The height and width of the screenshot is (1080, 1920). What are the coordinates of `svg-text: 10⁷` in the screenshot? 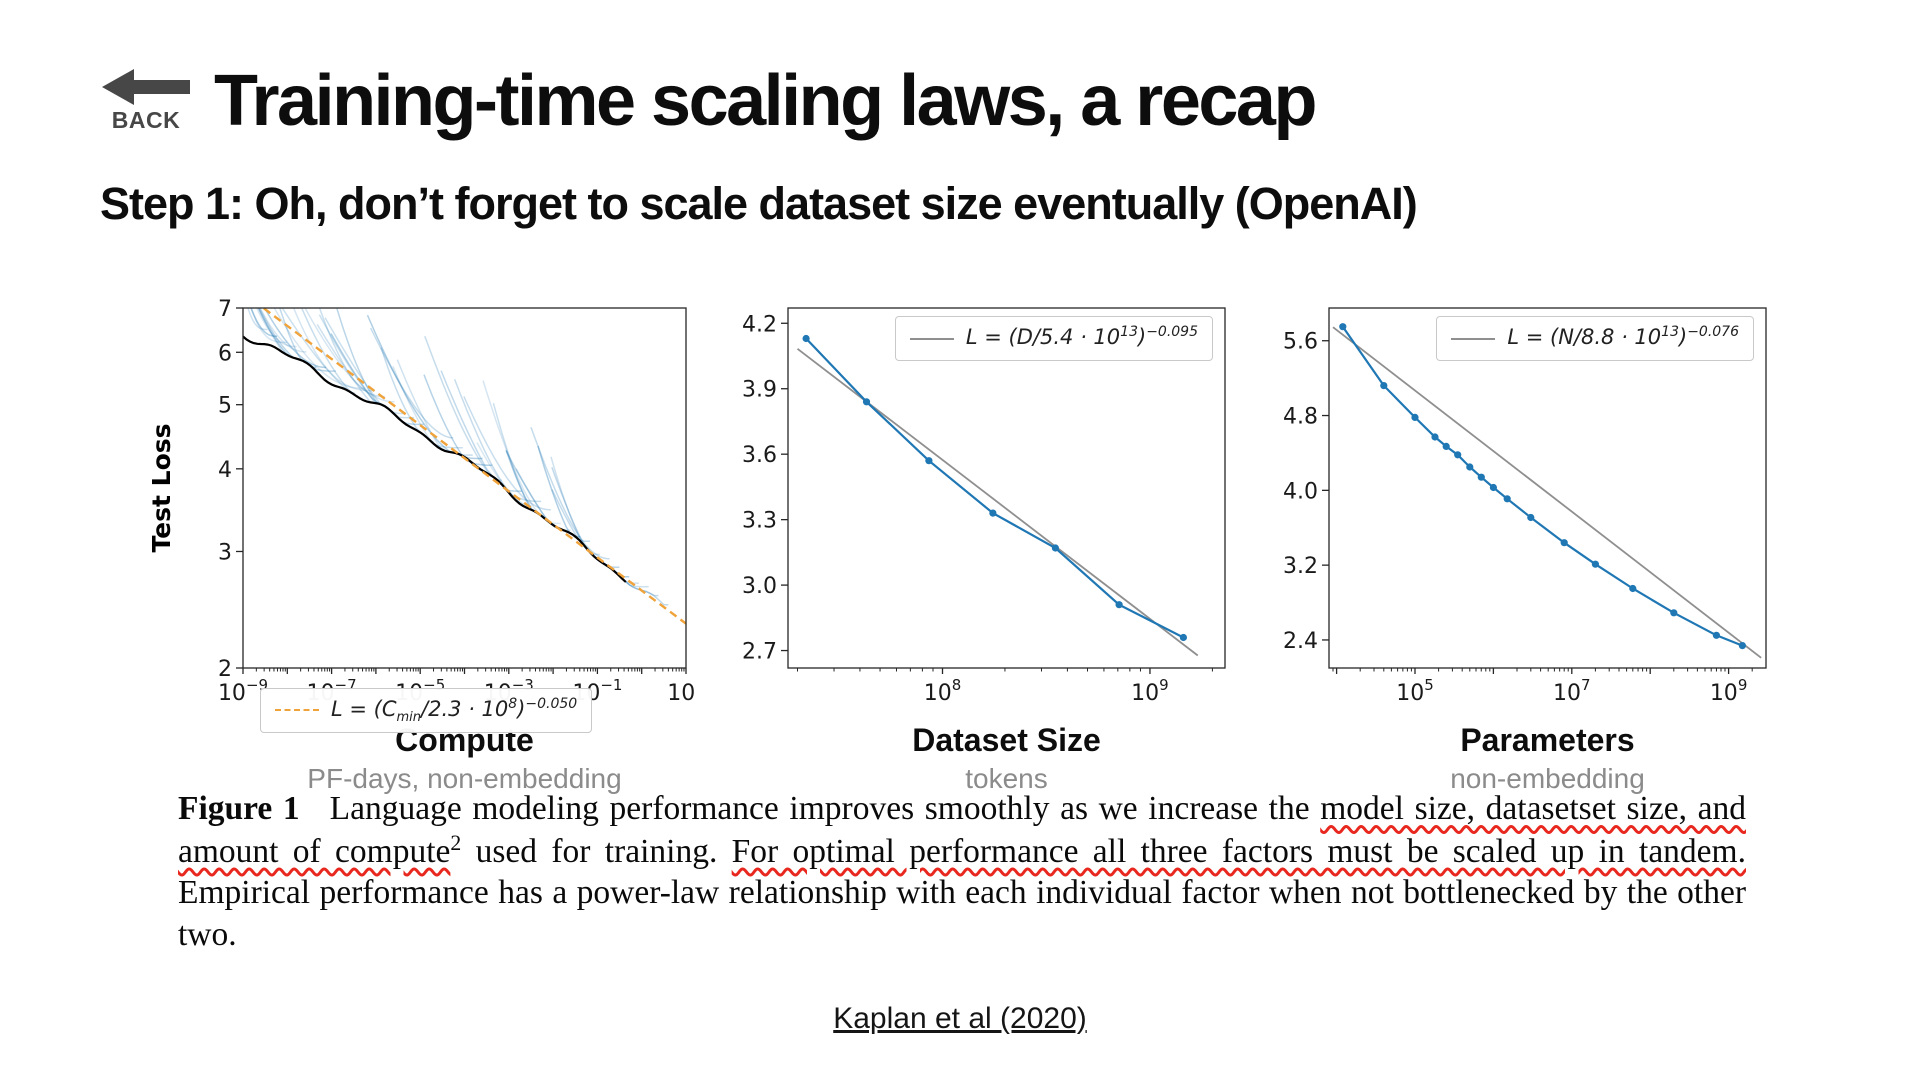 It's located at (1572, 691).